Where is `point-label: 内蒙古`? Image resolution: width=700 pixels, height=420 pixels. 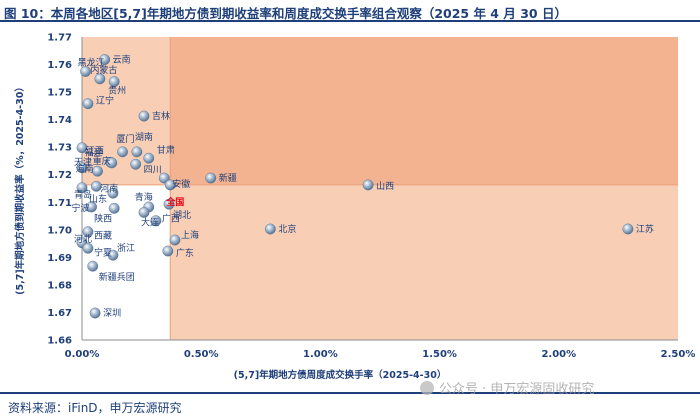
point-label: 内蒙古 is located at coordinates (103, 70).